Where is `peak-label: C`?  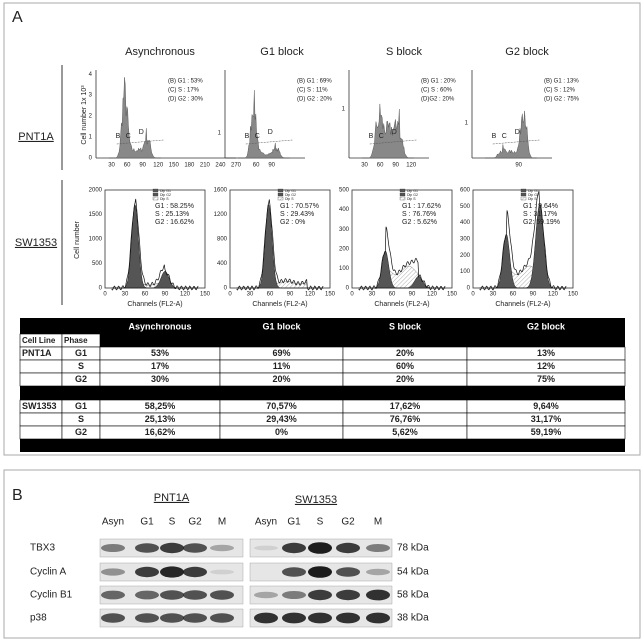
peak-label: C is located at coordinates (128, 136).